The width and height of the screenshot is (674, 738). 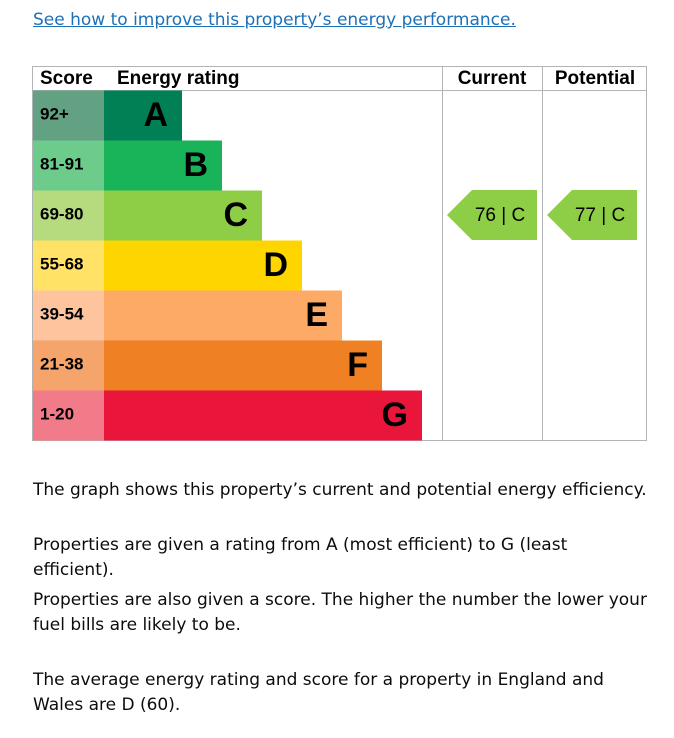 I want to click on score-label: 1-20, so click(x=57, y=413).